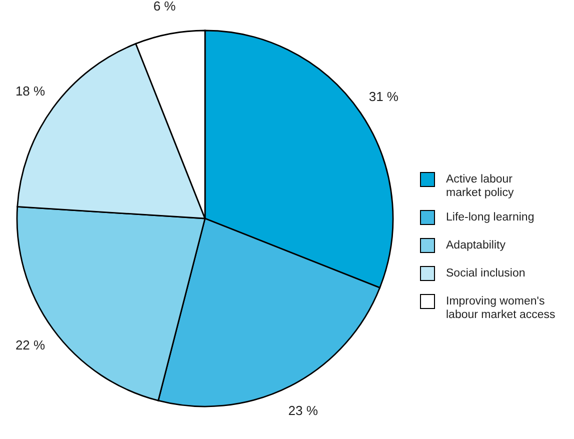 Image resolution: width=574 pixels, height=439 pixels. Describe the element at coordinates (383, 96) in the screenshot. I see `data-label: 31 %` at that location.